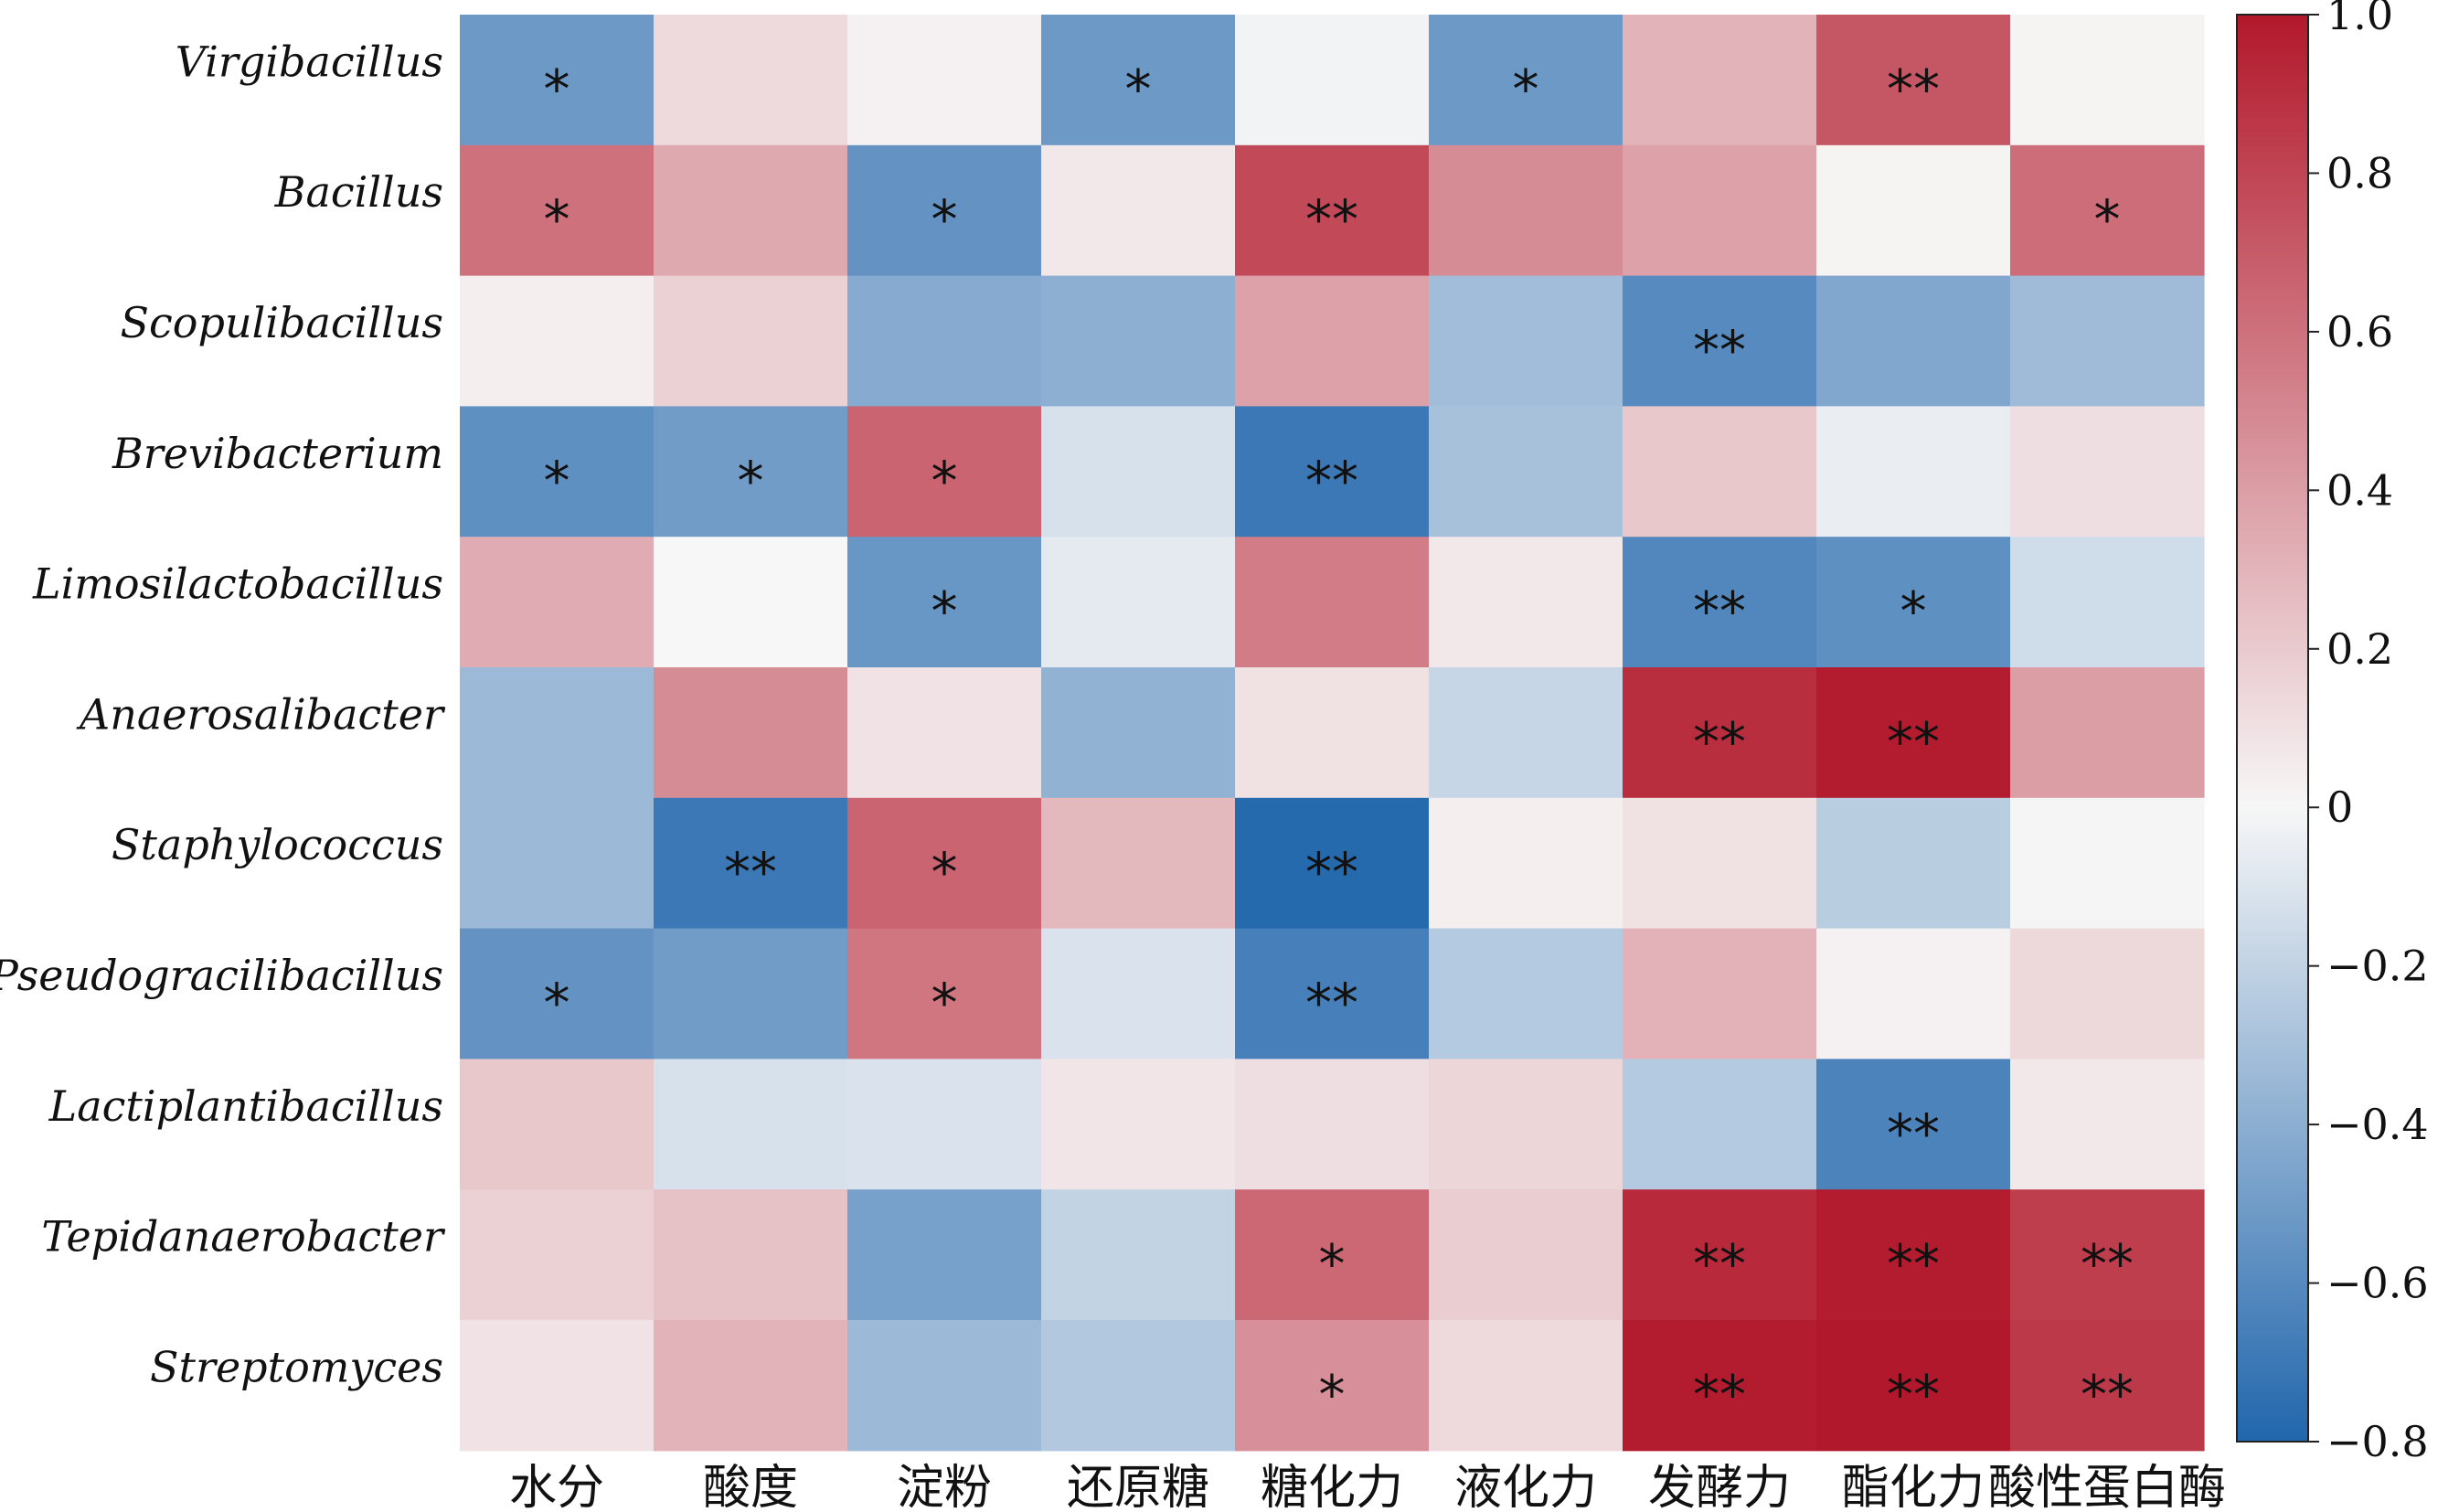 The height and width of the screenshot is (1512, 2459). What do you see at coordinates (2359, 649) in the screenshot?
I see `colorbar-tick-label: 0.2` at bounding box center [2359, 649].